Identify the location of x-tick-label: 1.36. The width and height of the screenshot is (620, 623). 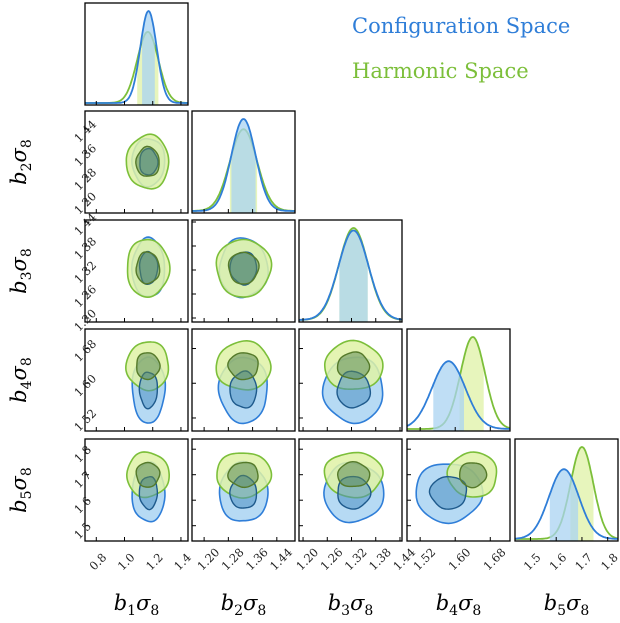
(257, 559).